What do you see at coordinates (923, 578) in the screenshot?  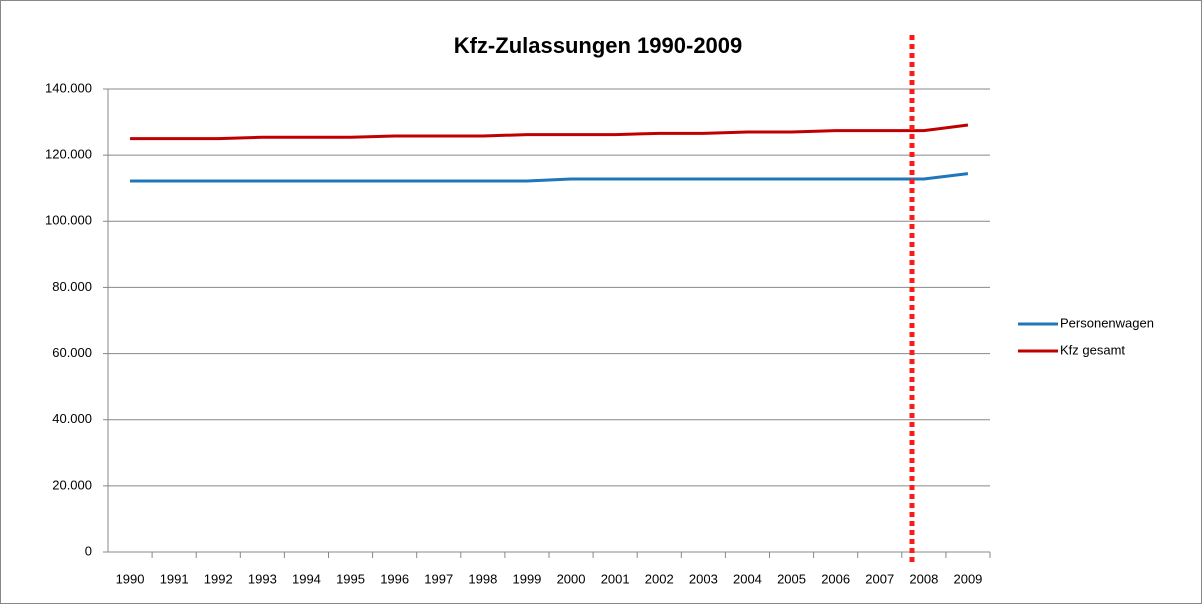 I see `x-tick-label: 2008` at bounding box center [923, 578].